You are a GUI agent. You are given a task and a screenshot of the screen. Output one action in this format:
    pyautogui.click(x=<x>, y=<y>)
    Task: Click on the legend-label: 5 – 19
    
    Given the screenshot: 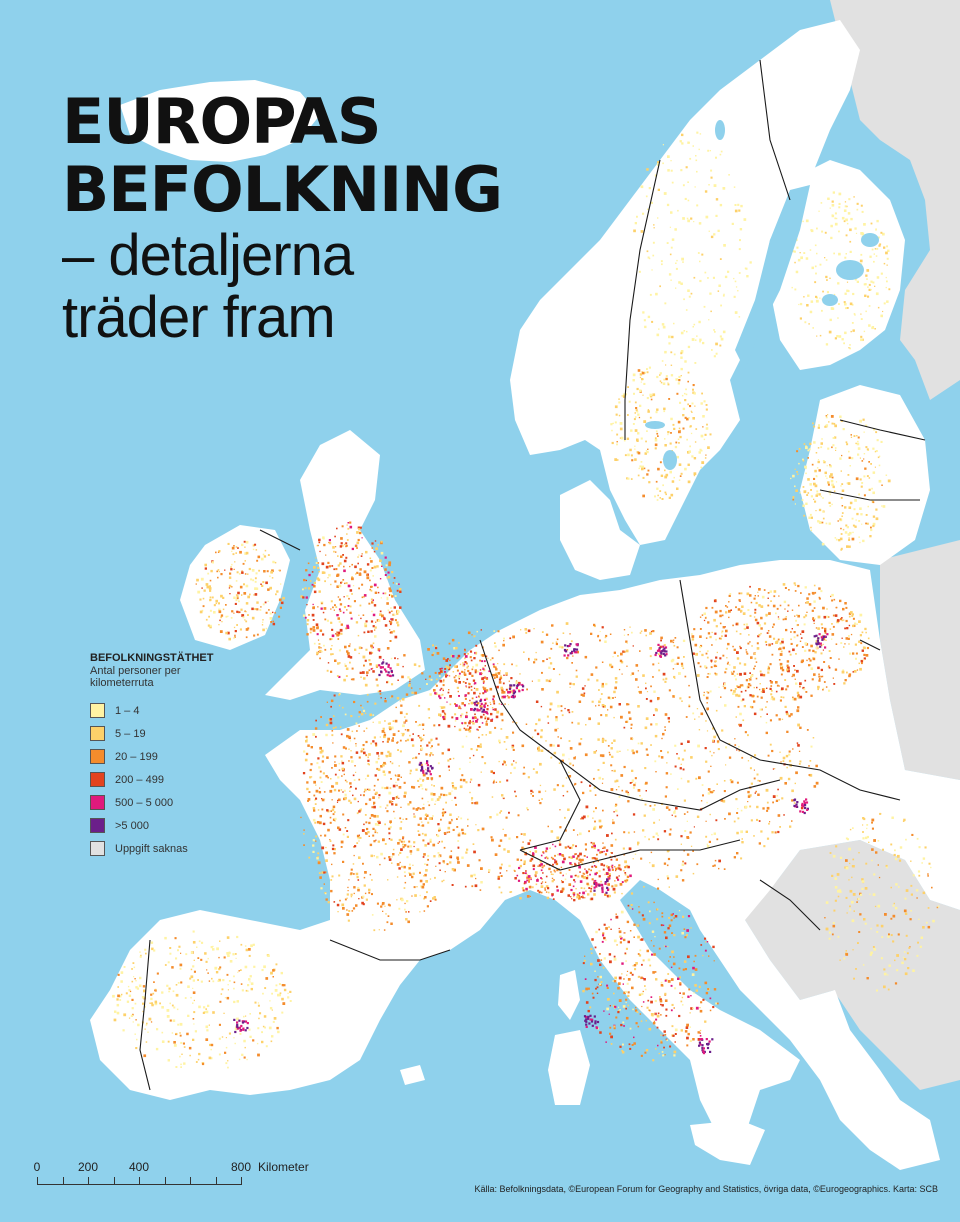 What is the action you would take?
    pyautogui.click(x=130, y=733)
    